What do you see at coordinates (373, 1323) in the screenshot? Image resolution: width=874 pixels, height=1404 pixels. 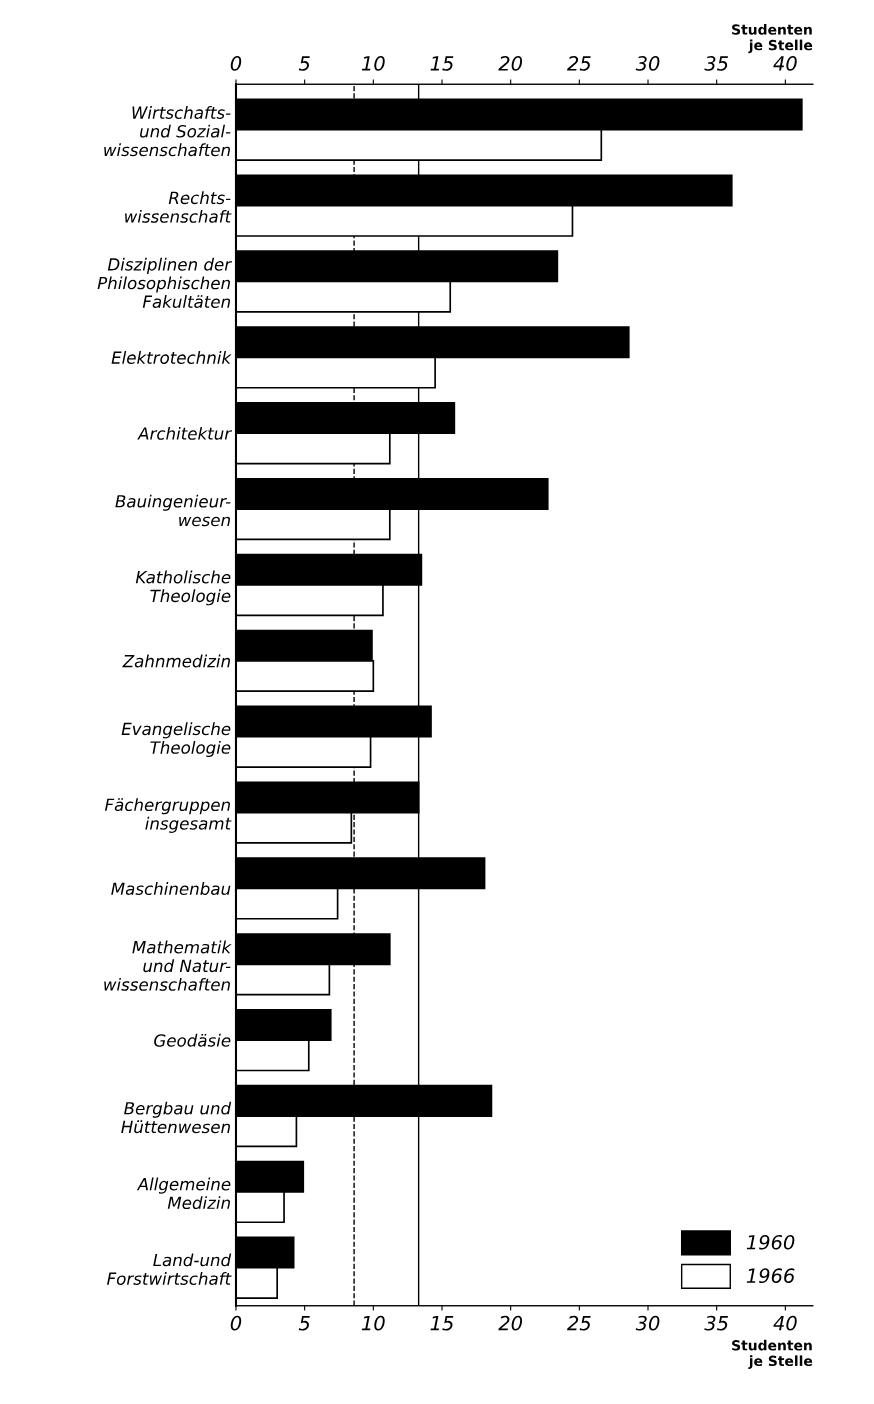 I see `x-tick-label: 10` at bounding box center [373, 1323].